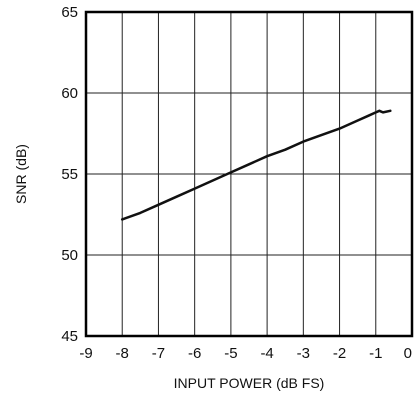 The width and height of the screenshot is (414, 400). I want to click on x-tick-label: -5, so click(230, 353).